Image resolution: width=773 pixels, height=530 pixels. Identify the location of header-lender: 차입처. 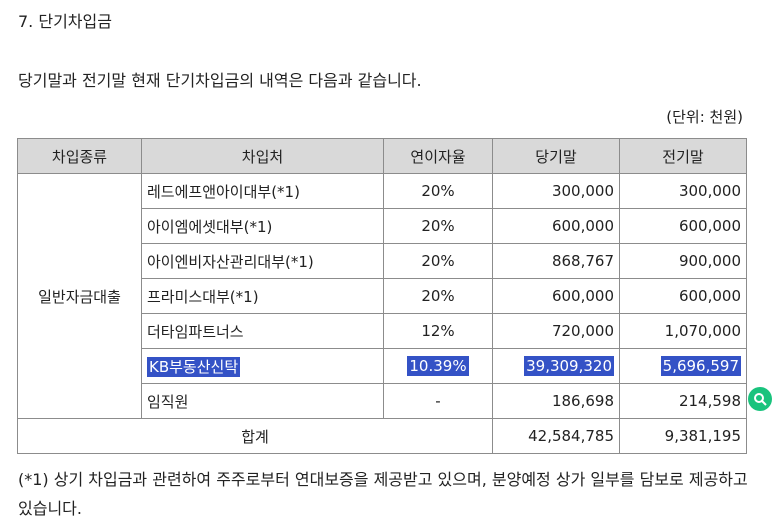
(262, 156).